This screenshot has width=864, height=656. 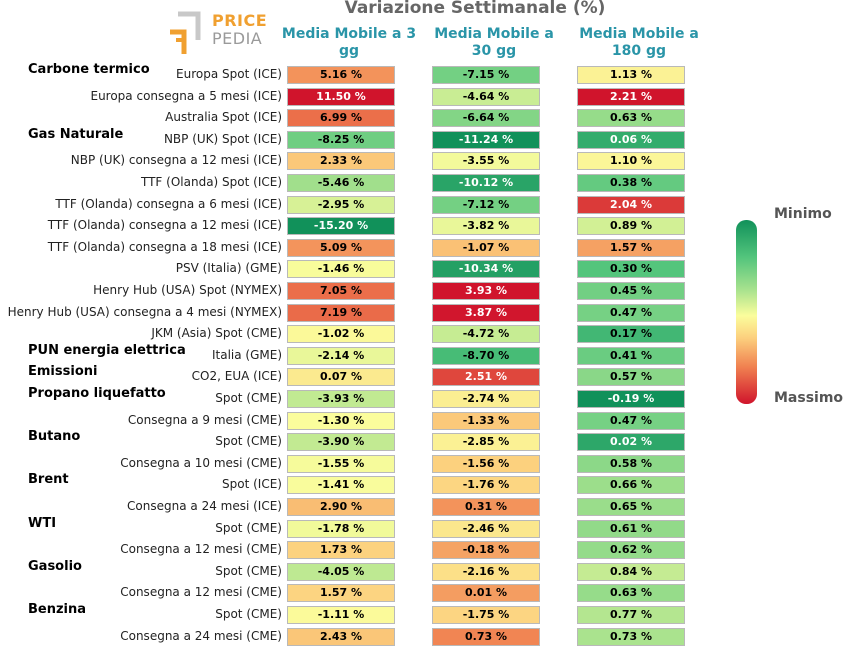 What do you see at coordinates (486, 291) in the screenshot?
I see `heatmap-cell: 3.93 %` at bounding box center [486, 291].